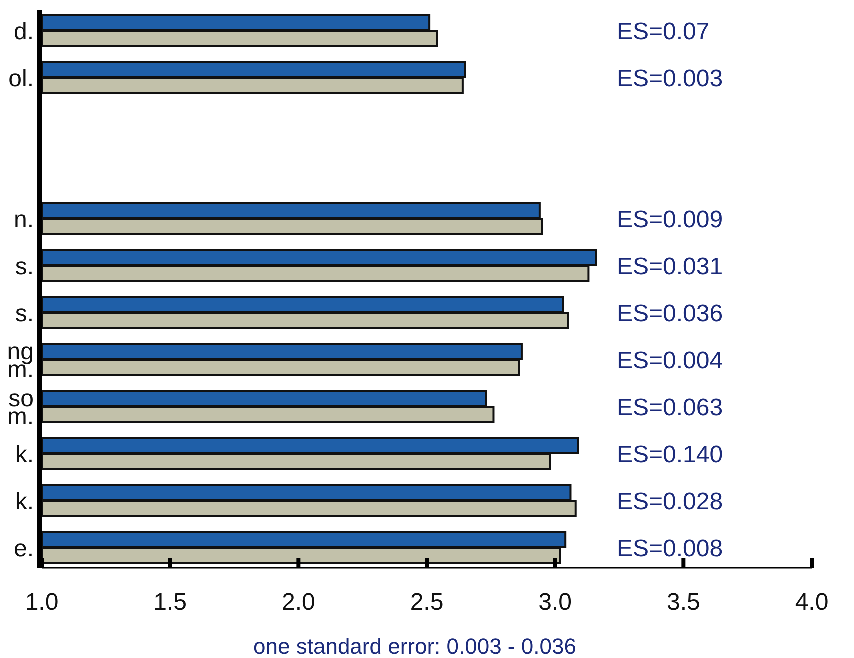 The width and height of the screenshot is (854, 658). I want to click on x-tick-label: 2.0, so click(299, 602).